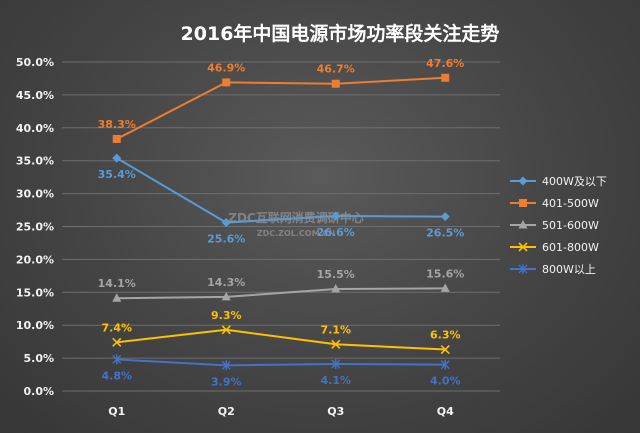 The height and width of the screenshot is (433, 640). Describe the element at coordinates (116, 375) in the screenshot. I see `data-label: 4.8%` at that location.